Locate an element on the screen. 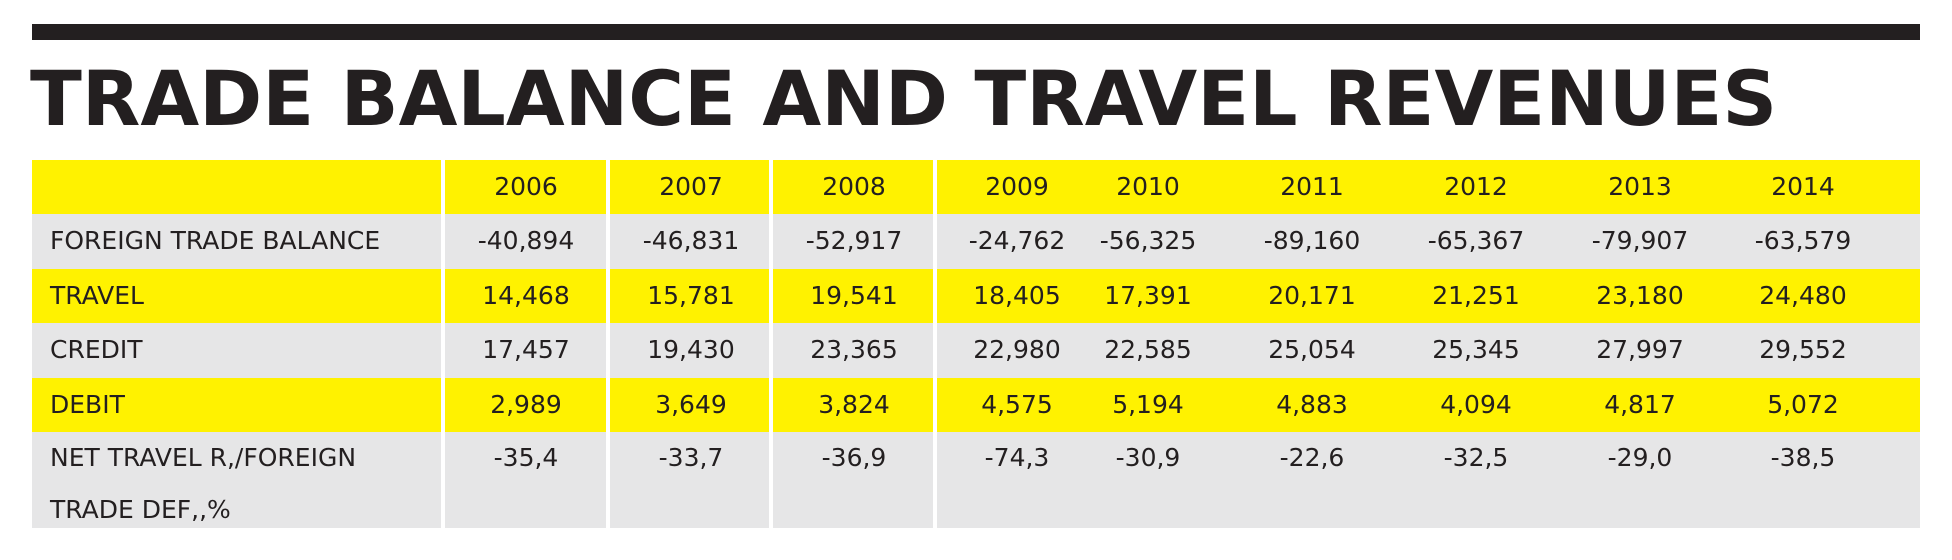 The image size is (1952, 560). table-cell: 29,552 is located at coordinates (1803, 349).